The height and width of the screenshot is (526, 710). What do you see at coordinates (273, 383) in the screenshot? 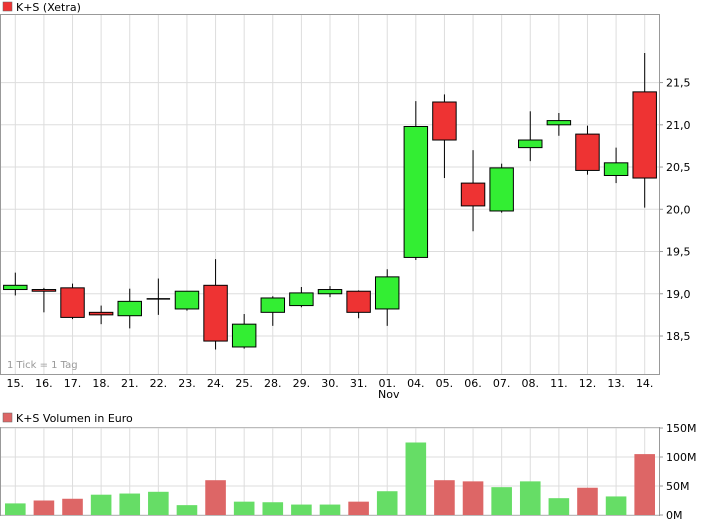
I see `x-tick-label: 28.` at bounding box center [273, 383].